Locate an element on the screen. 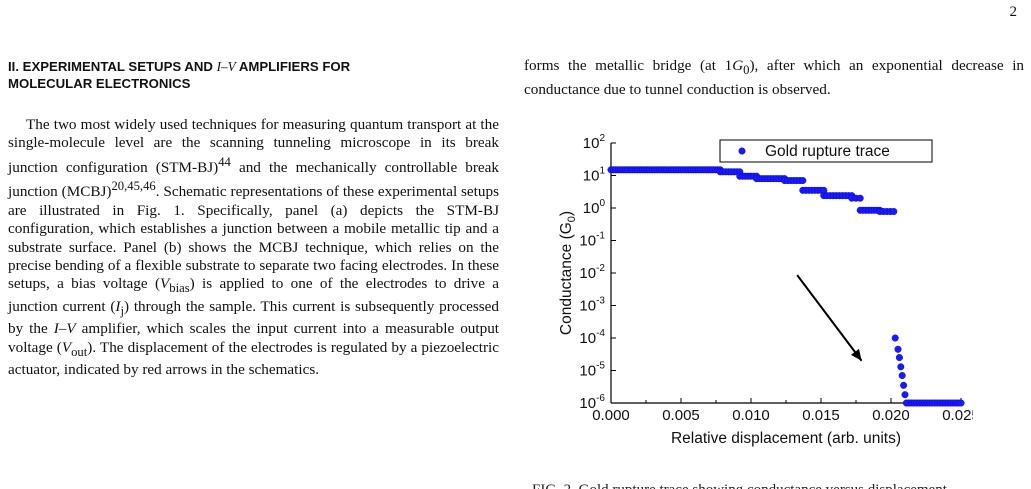 The height and width of the screenshot is (489, 1031). text-run: forms the metallic bridge (at 1 is located at coordinates (628, 65).